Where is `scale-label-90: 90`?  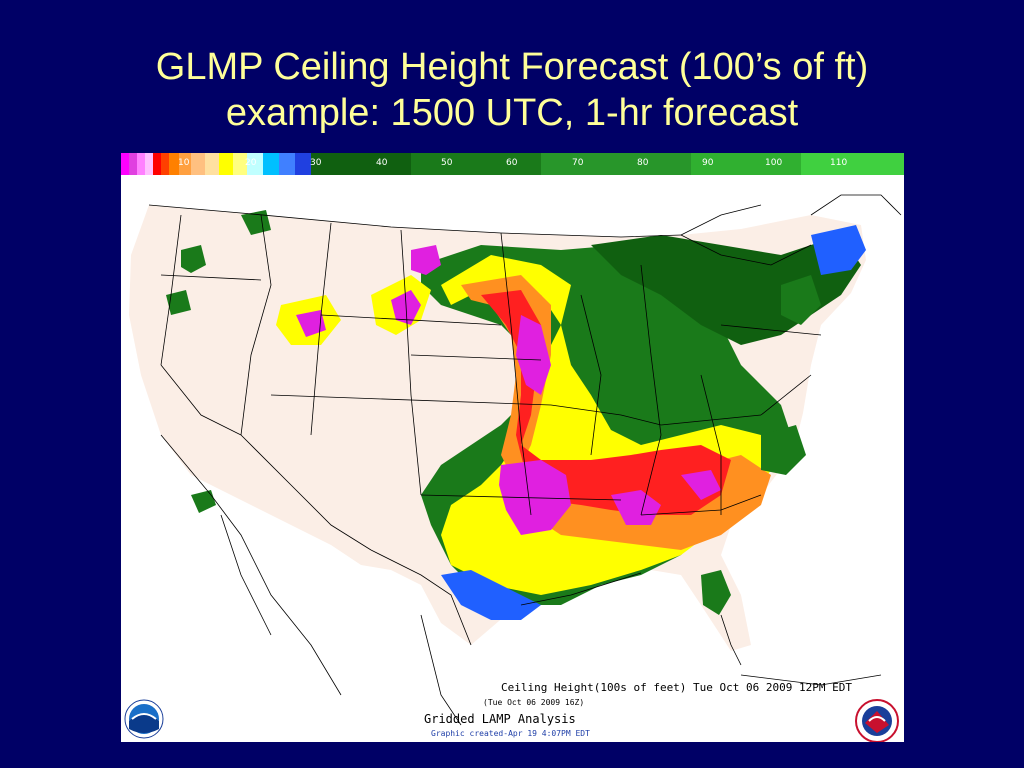 scale-label-90: 90 is located at coordinates (708, 163).